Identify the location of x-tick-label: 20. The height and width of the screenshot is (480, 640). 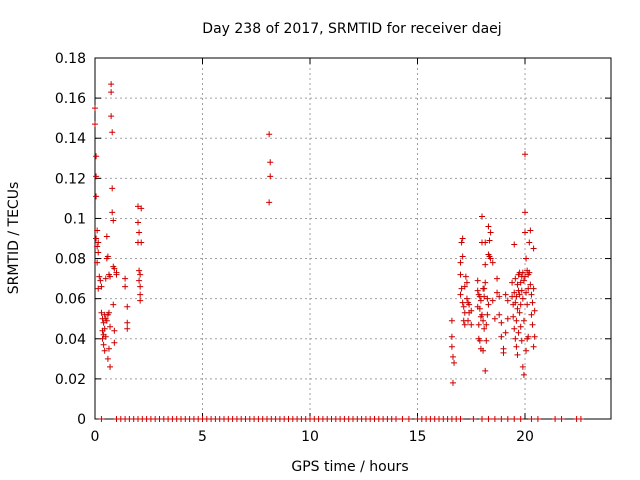
(525, 437).